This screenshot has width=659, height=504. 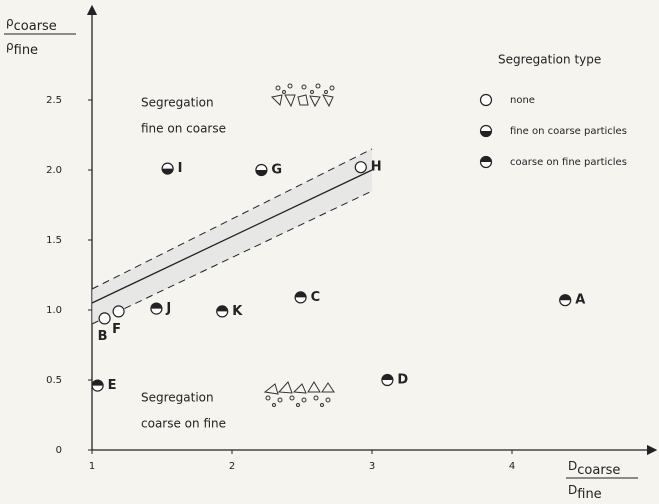 I want to click on legend-label: none, so click(x=522, y=100).